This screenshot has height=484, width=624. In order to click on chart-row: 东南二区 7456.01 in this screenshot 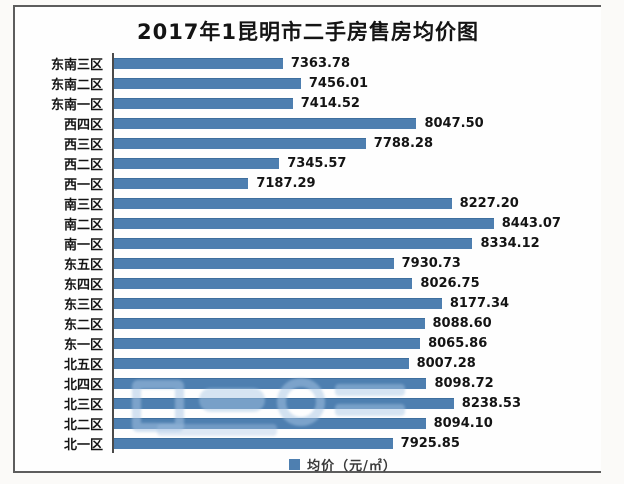, I will do `click(308, 83)`.